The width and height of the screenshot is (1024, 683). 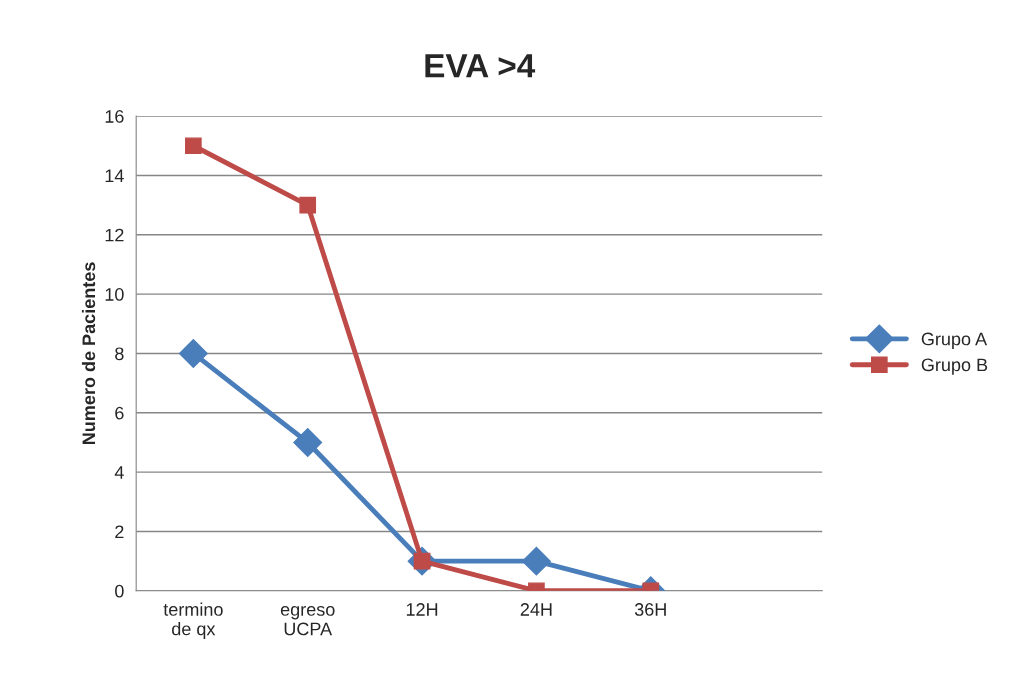 I want to click on y-tick-label: 4, so click(x=119, y=472).